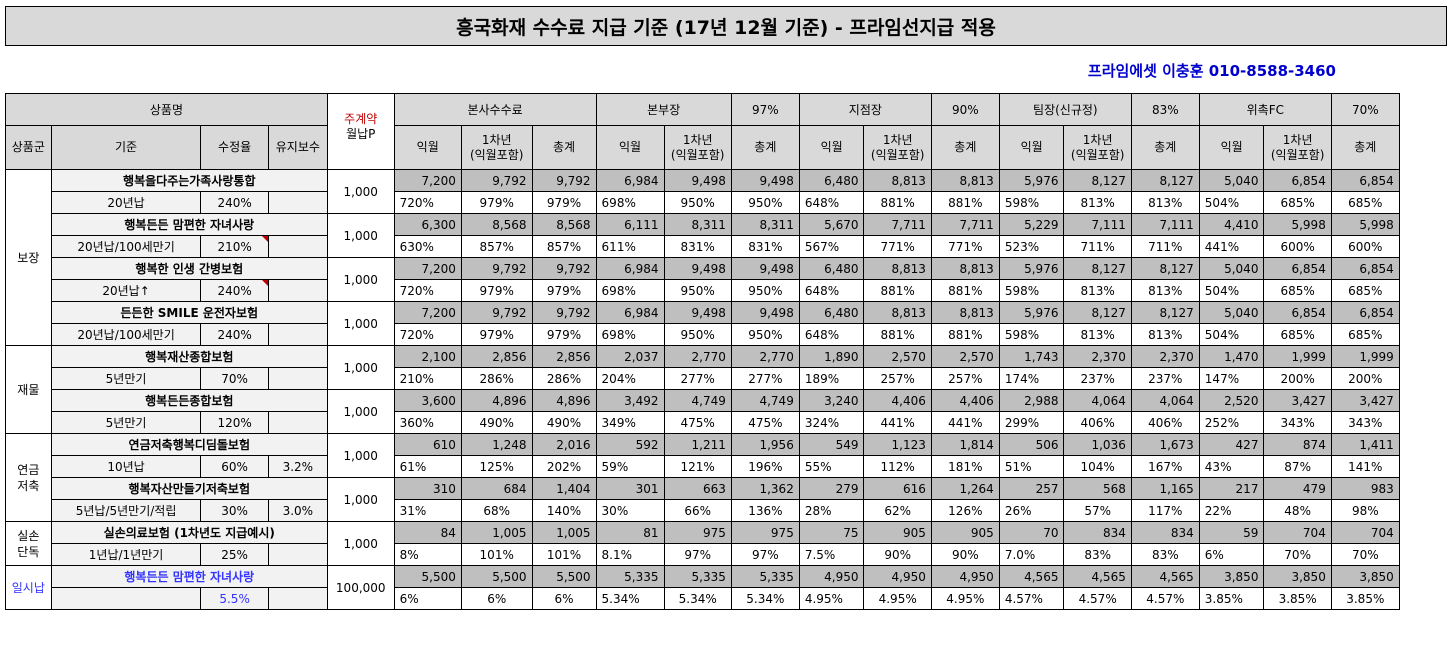 This screenshot has width=1456, height=654. I want to click on maintenance-fee-header: 유지보수, so click(297, 147).